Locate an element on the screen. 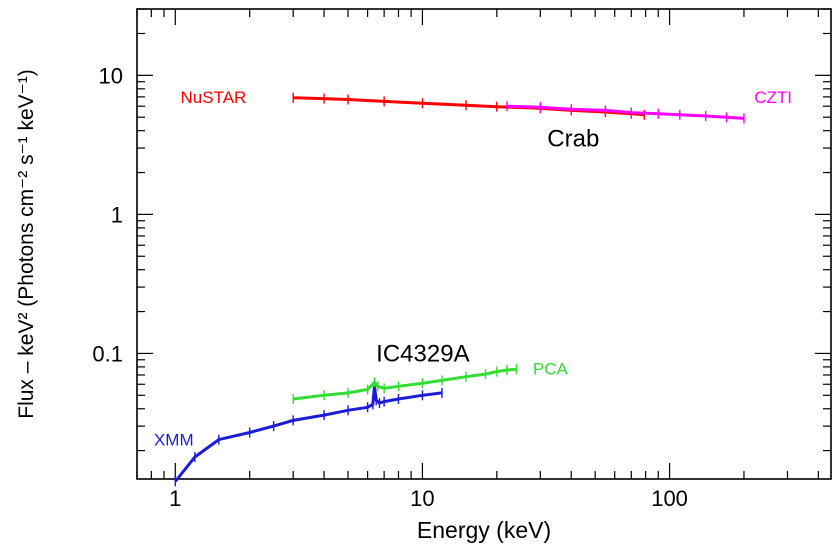 This screenshot has height=546, width=838. pca-label: PCA is located at coordinates (551, 368).